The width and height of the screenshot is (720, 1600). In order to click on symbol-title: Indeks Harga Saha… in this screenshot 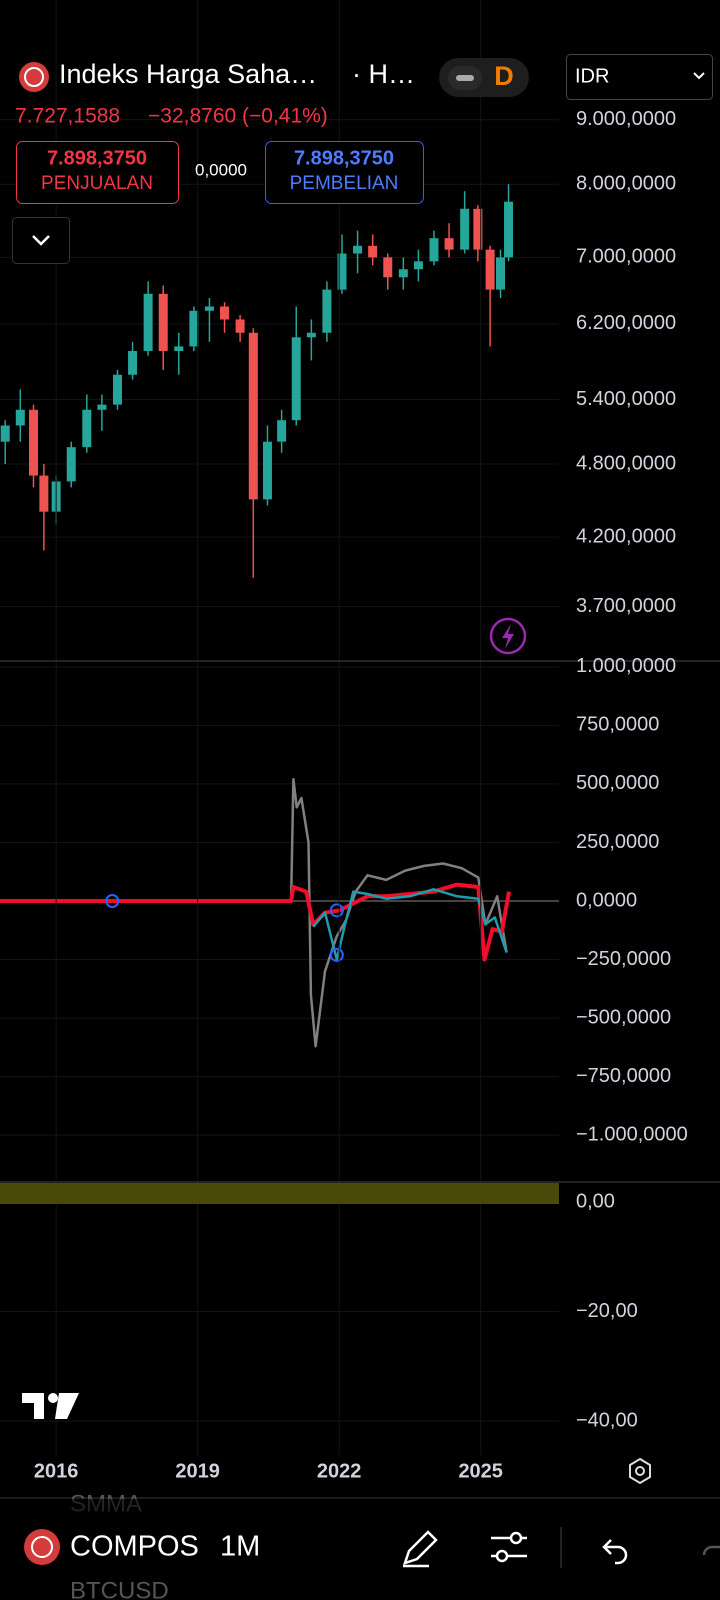, I will do `click(188, 74)`.